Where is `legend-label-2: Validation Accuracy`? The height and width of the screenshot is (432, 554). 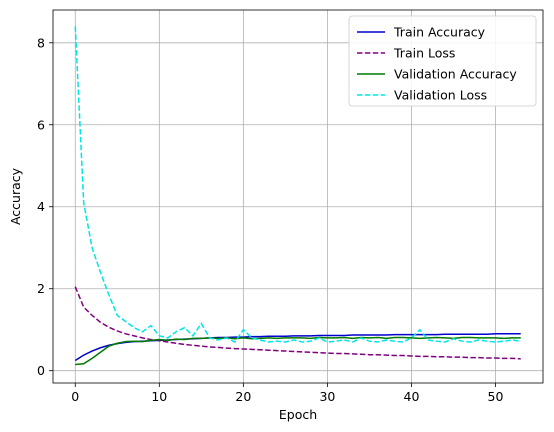 legend-label-2: Validation Accuracy is located at coordinates (455, 74).